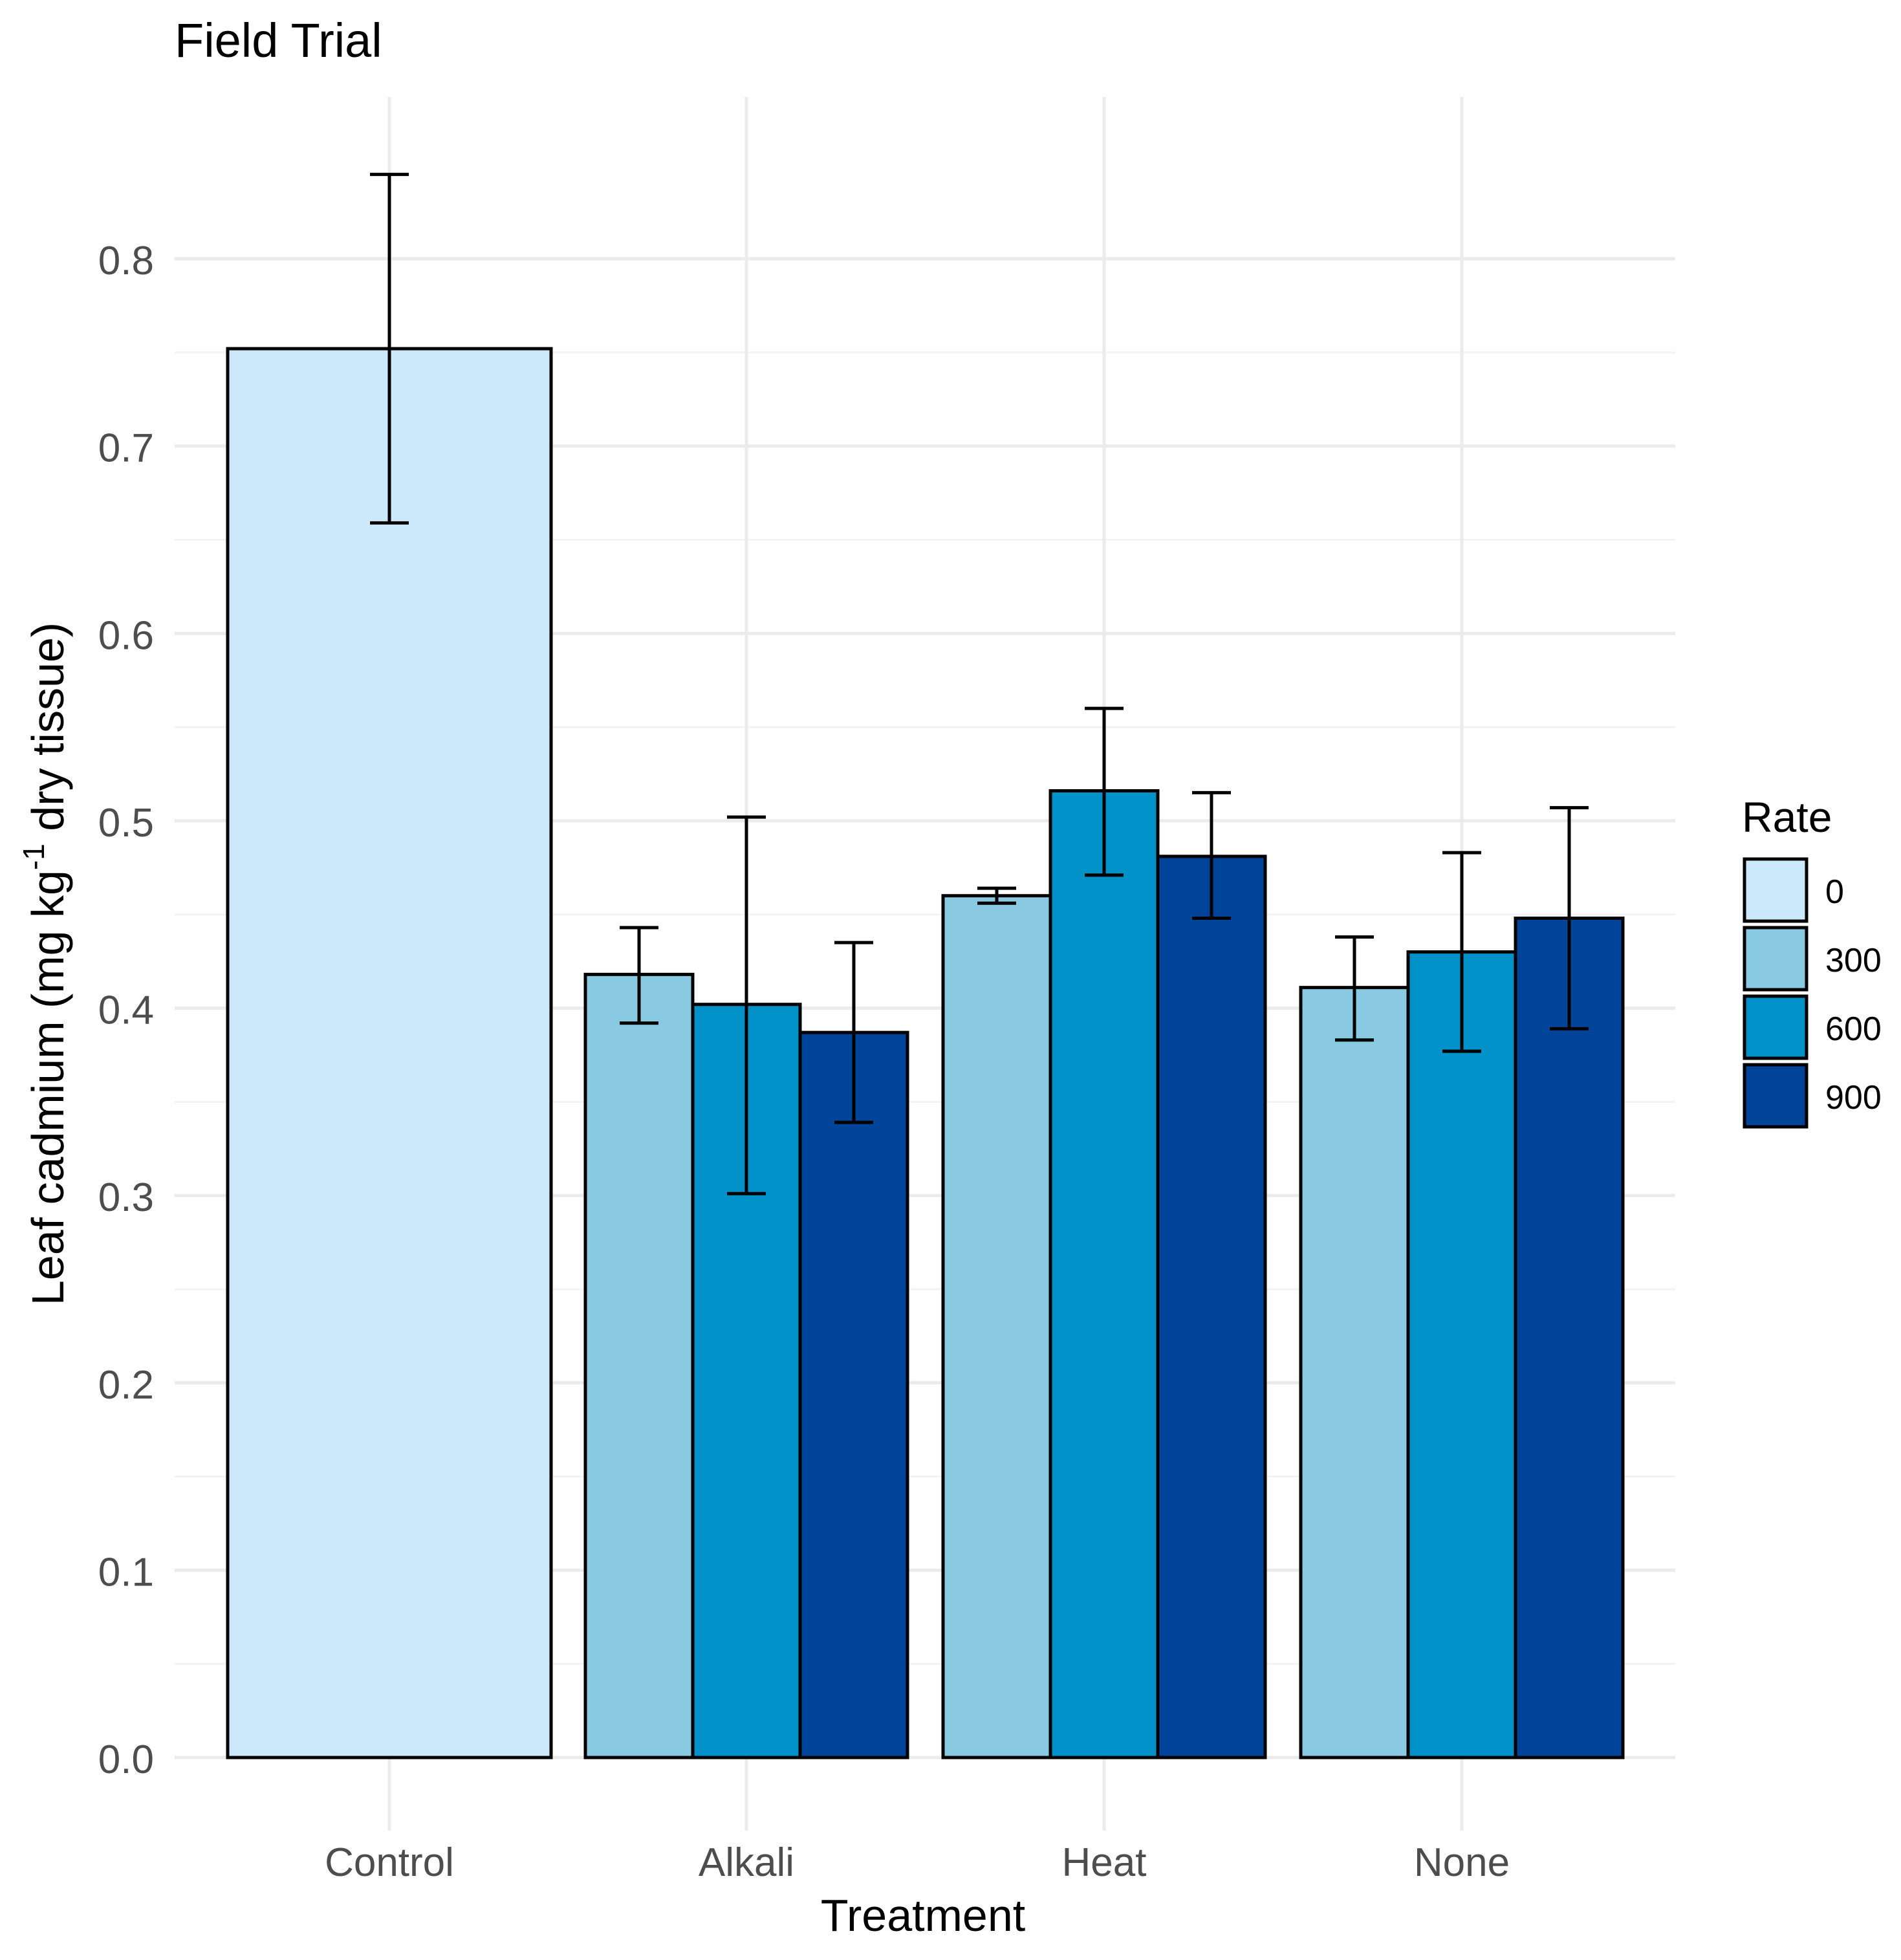 The width and height of the screenshot is (1901, 1960). Describe the element at coordinates (33, 857) in the screenshot. I see `y-axis-label-superscript: -1` at that location.